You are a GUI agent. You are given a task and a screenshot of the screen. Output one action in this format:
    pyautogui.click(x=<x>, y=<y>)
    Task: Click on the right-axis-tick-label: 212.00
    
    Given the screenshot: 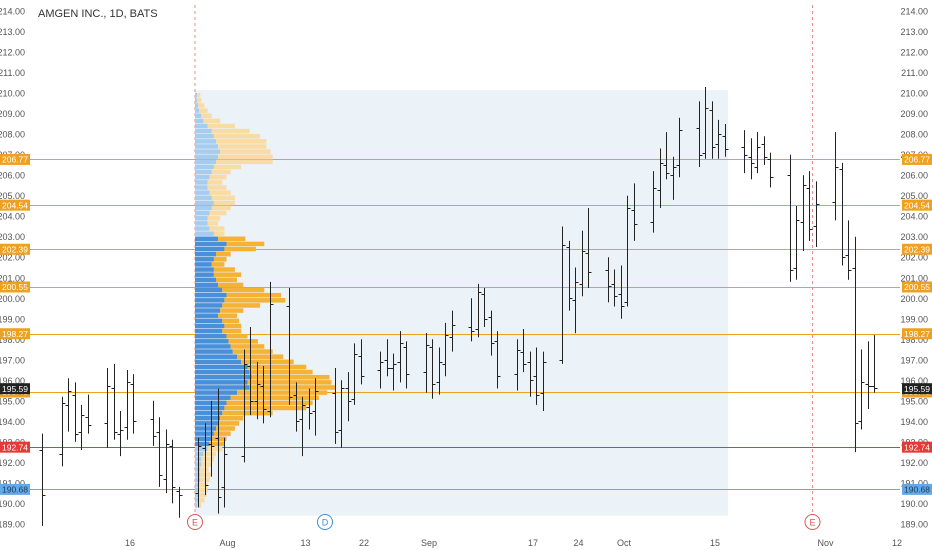 What is the action you would take?
    pyautogui.click(x=914, y=53)
    